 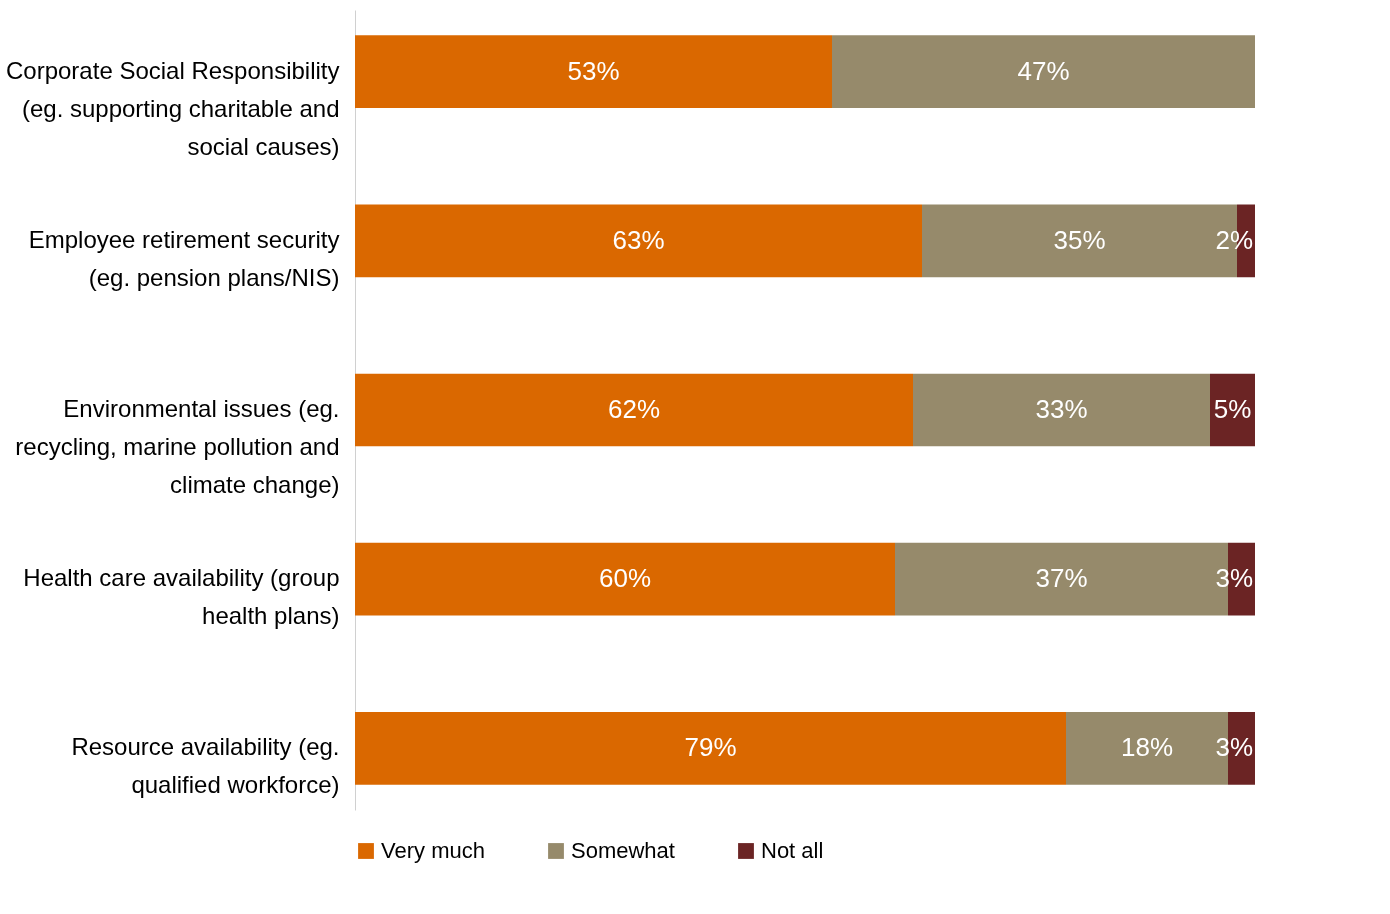 I want to click on legend-label: Very much, so click(x=433, y=850).